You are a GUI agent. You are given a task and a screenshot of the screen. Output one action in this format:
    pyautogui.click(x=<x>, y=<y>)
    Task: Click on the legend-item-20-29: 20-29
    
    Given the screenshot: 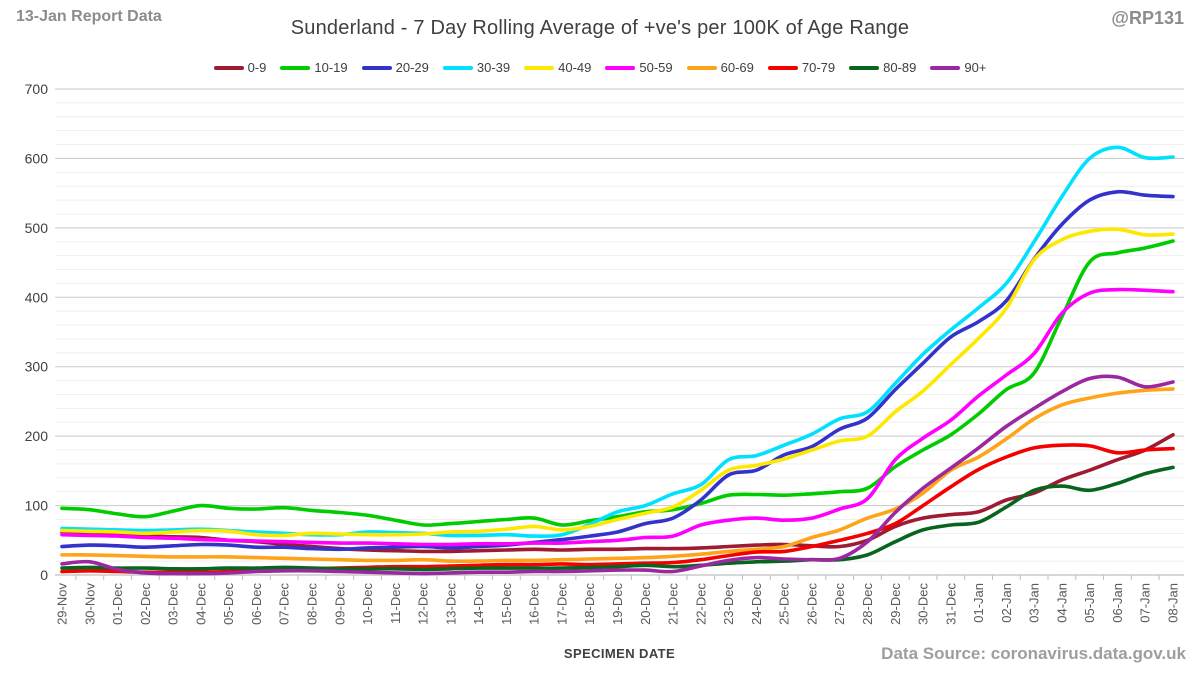 What is the action you would take?
    pyautogui.click(x=395, y=67)
    